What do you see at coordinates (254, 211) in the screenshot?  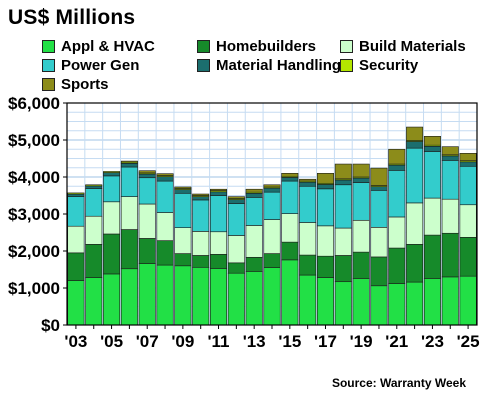 I see `bar-segment-power-gen-2013` at bounding box center [254, 211].